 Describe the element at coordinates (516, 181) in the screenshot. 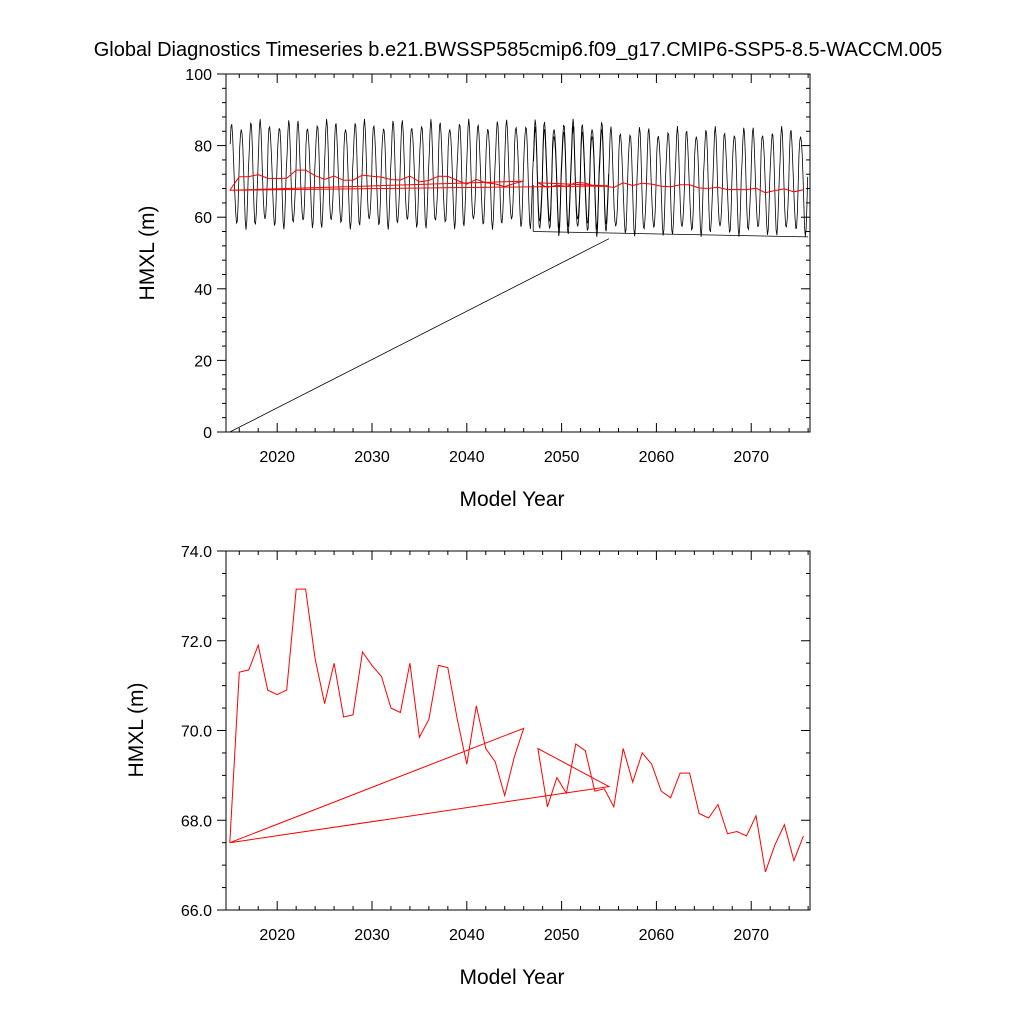

I see `top-annual-mean-hmxl-line` at that location.